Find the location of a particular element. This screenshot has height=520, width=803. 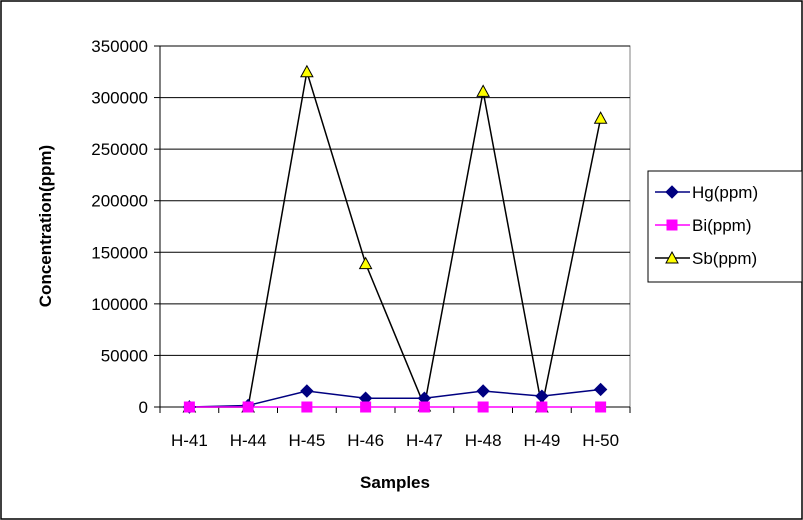

legend-label-hg: Hg(ppm) is located at coordinates (725, 192).